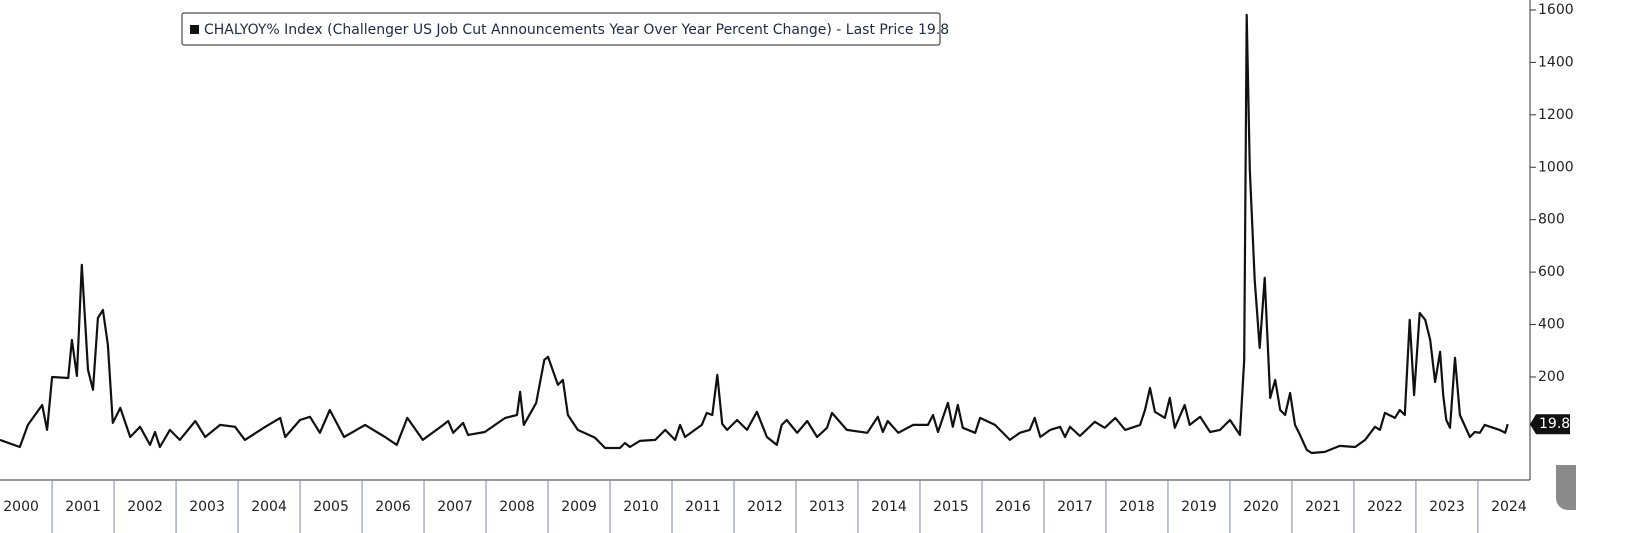  I want to click on x-tick-label: 2006, so click(393, 507).